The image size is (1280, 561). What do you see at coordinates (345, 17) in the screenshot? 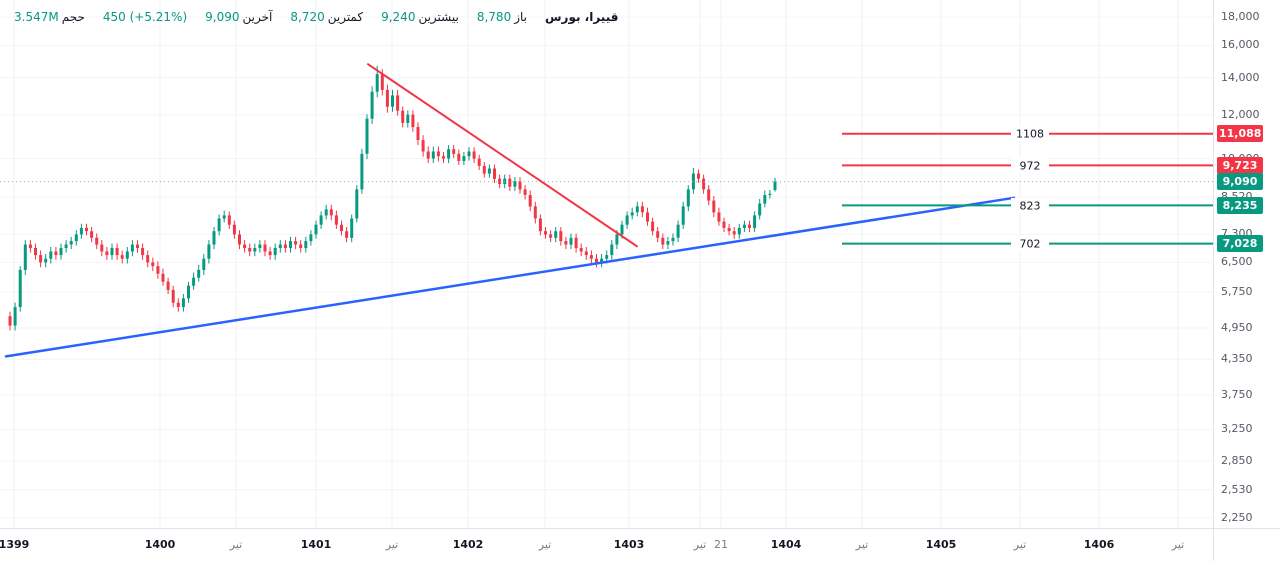
I see `low-label: کمترین` at bounding box center [345, 17].